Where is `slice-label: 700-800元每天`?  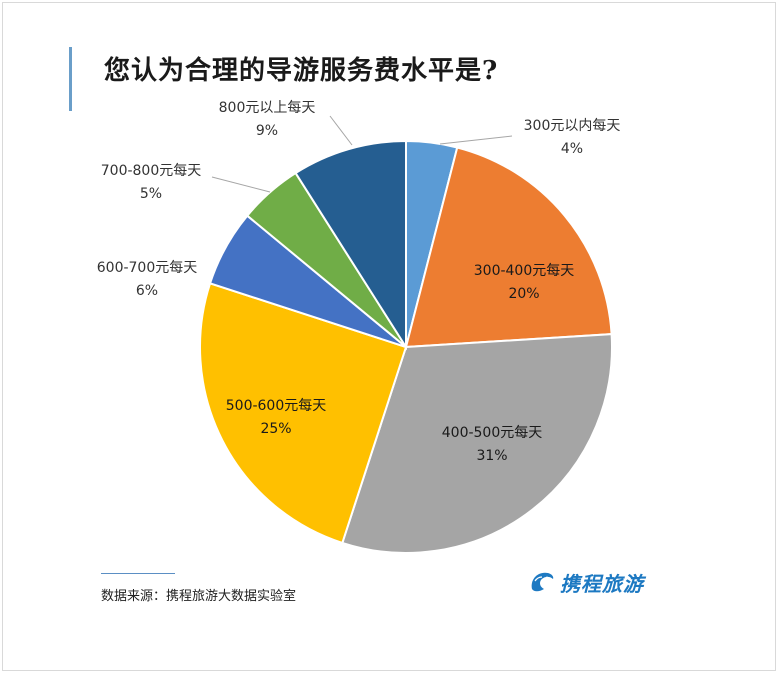 slice-label: 700-800元每天 is located at coordinates (151, 171).